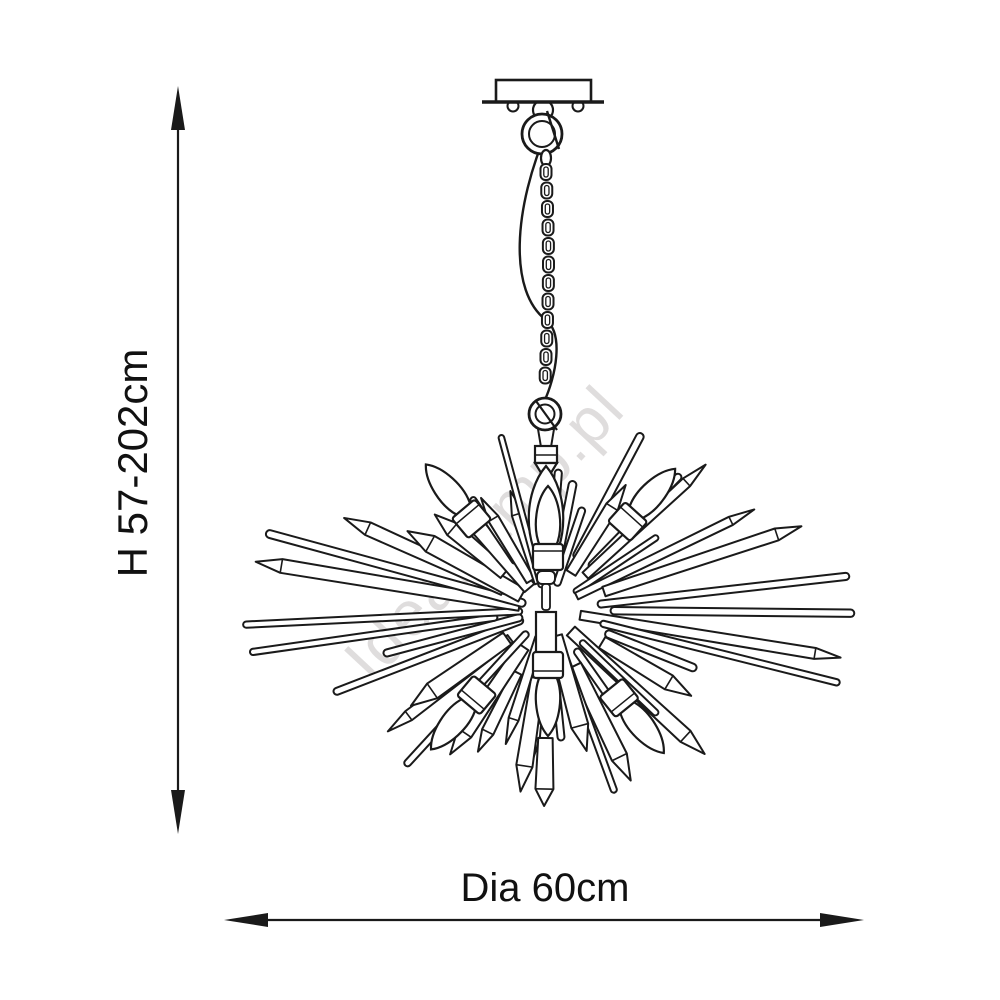 This screenshot has width=1000, height=1000. I want to click on diameter-dimension: Dia 60cm, so click(544, 896).